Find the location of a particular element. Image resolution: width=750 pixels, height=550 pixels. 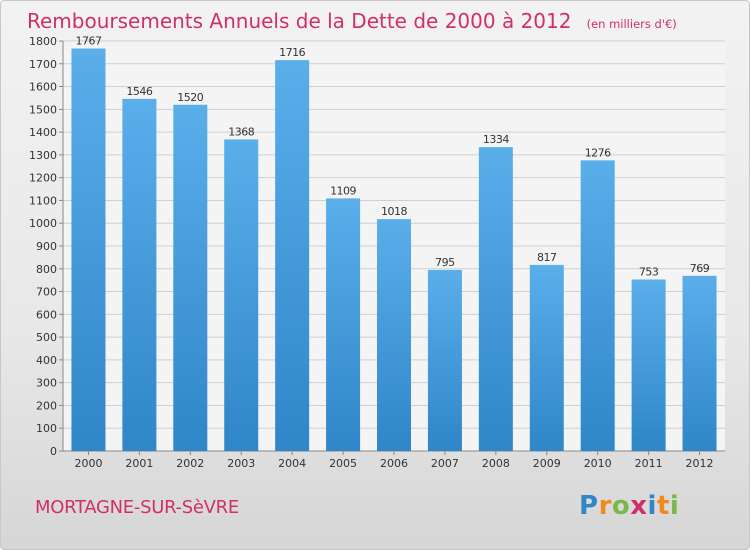

bar-value-label: 1109 is located at coordinates (343, 190).